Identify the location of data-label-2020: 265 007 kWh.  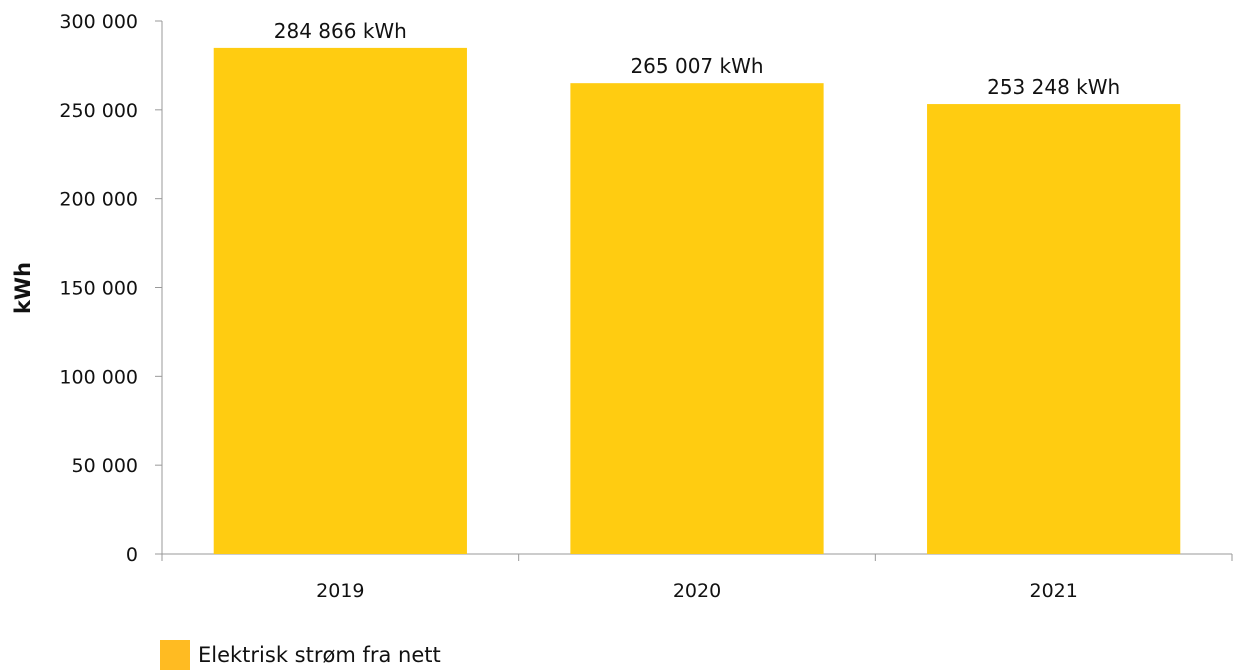
(696, 66).